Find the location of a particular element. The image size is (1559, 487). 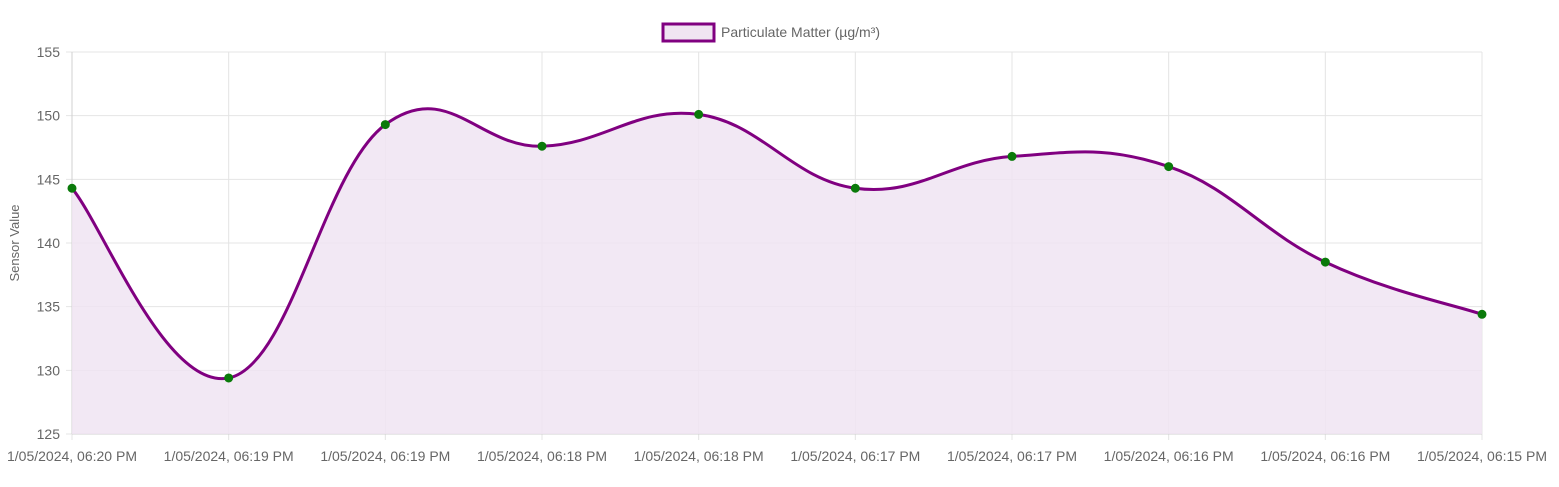

y-tick-label: 135 is located at coordinates (49, 307).